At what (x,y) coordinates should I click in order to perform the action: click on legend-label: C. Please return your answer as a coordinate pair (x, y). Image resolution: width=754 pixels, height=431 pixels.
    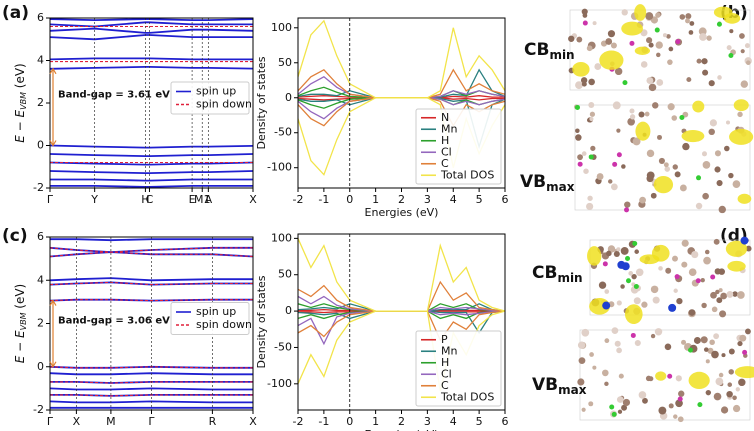
    Looking at the image, I should click on (445, 385).